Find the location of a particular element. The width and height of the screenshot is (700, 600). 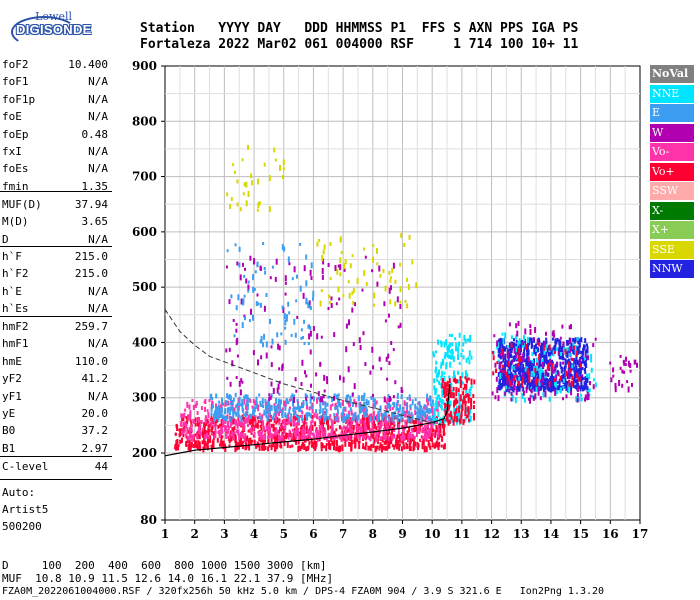

param-row: hmF2 259.7 is located at coordinates (56, 329).